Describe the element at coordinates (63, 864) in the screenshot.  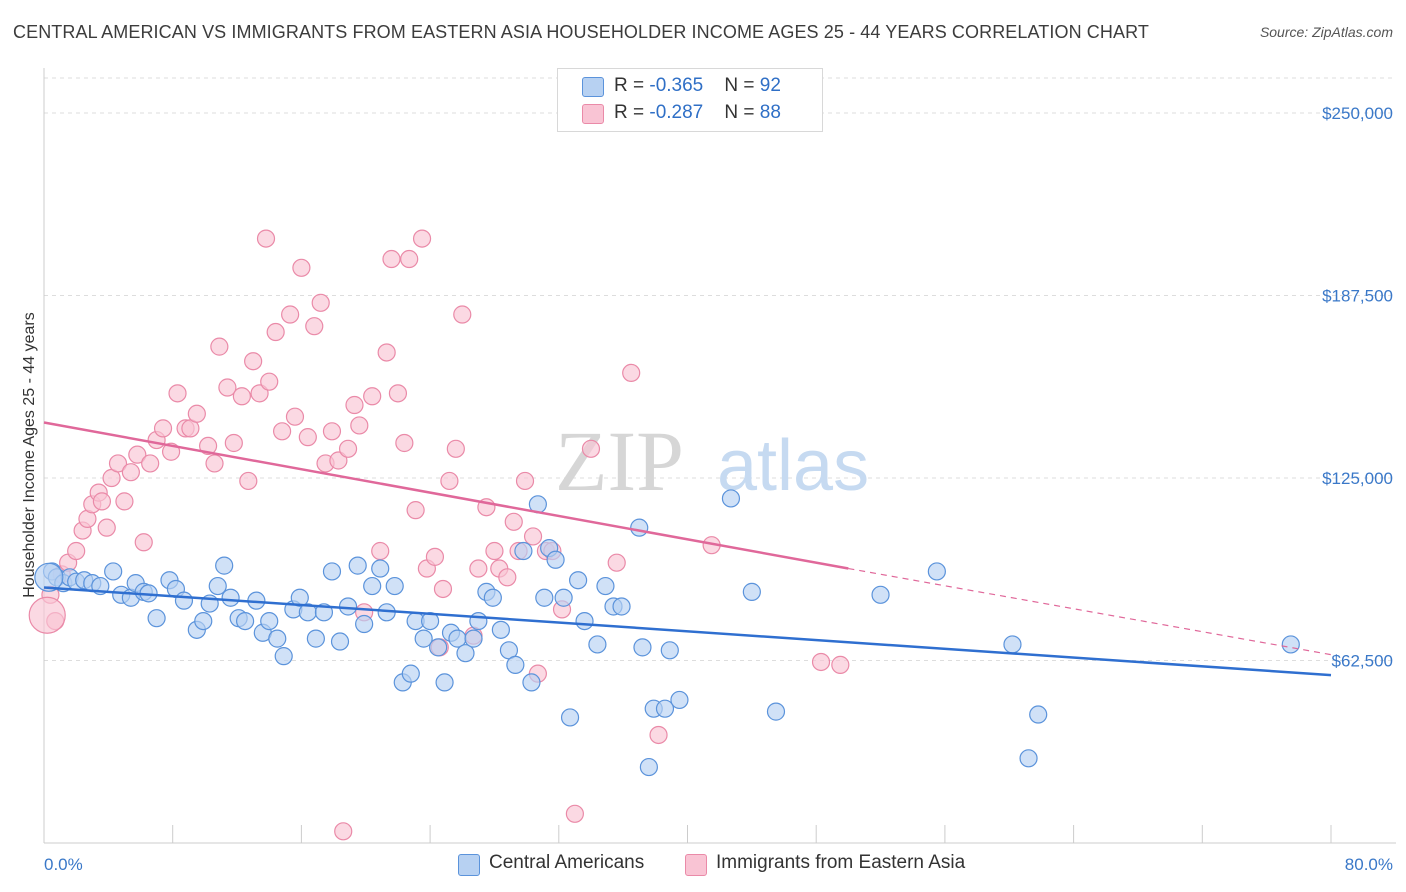
I see `x-tick-label-min: 0.0%` at that location.